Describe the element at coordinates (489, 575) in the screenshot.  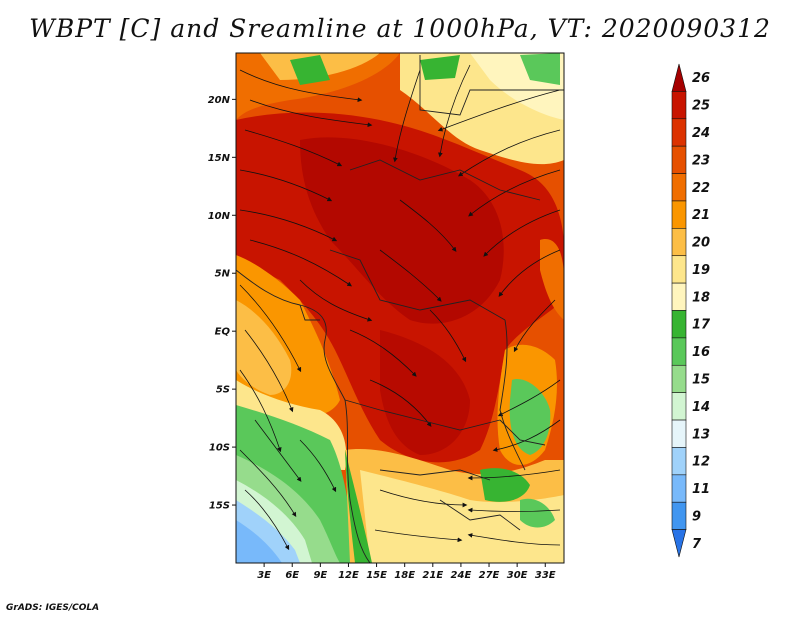
I see `lon-tick-label: 27E` at that location.